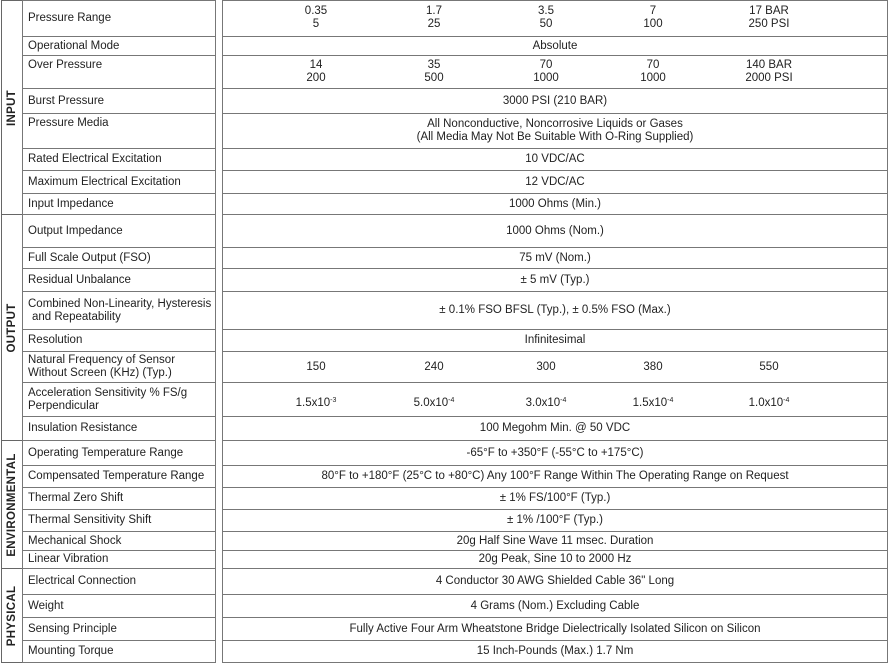  Describe the element at coordinates (650, 403) in the screenshot. I see `mantissa: 1.5x10` at that location.